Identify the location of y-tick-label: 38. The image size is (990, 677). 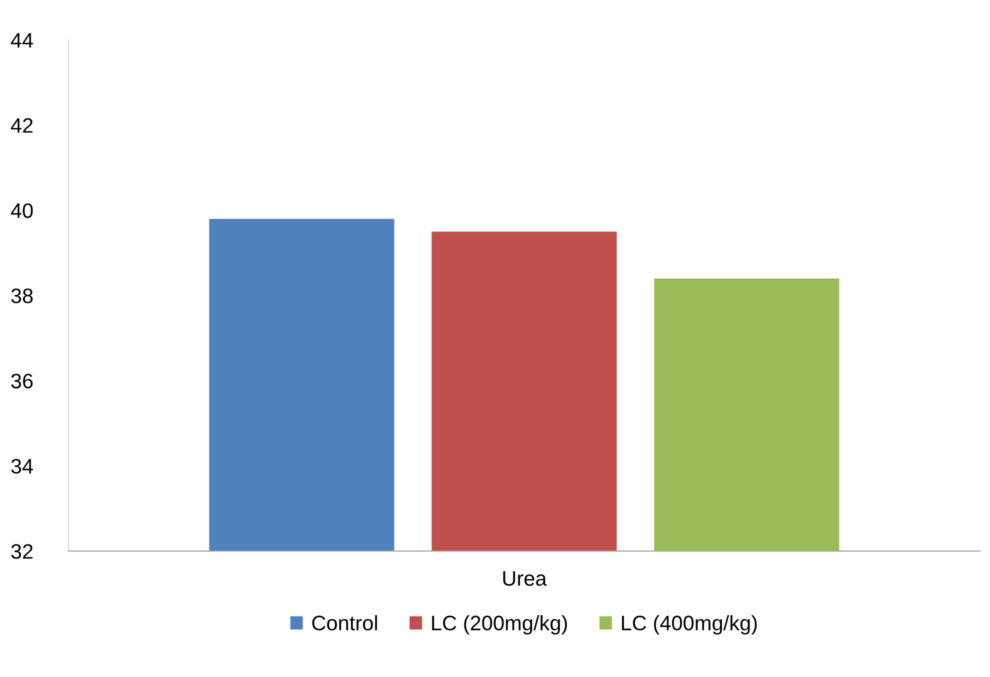
(22, 296).